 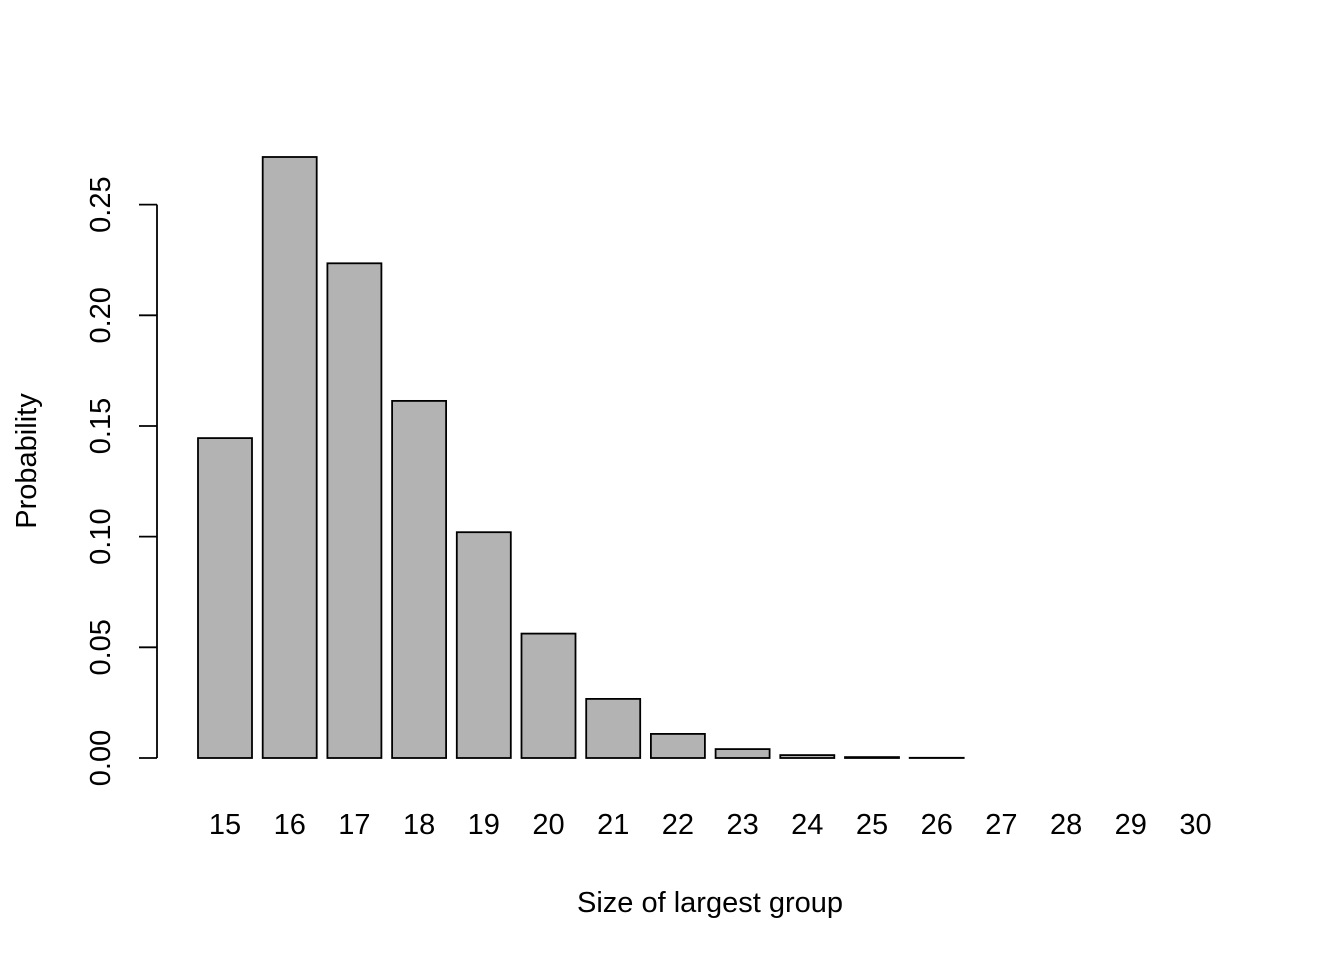 What do you see at coordinates (937, 825) in the screenshot?
I see `x-tick-label-26: 26` at bounding box center [937, 825].